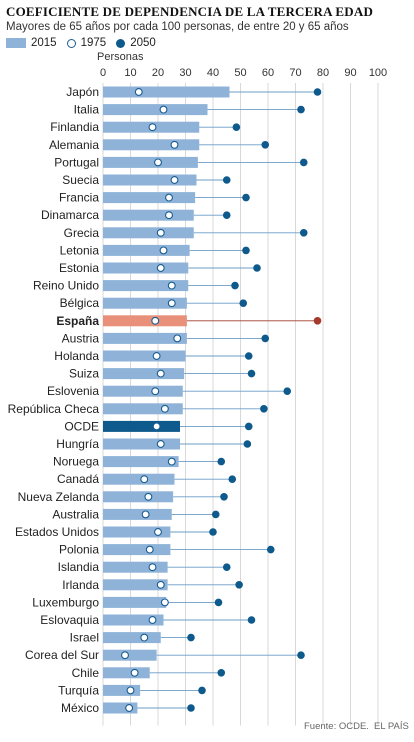  What do you see at coordinates (120, 57) in the screenshot?
I see `x-axis-label: Personas` at bounding box center [120, 57].